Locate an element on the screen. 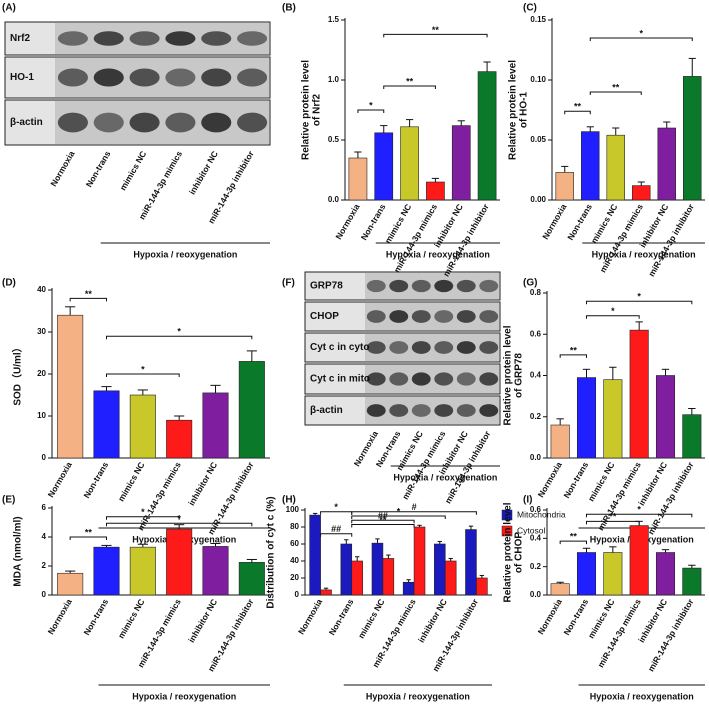  legend-swatch is located at coordinates (507, 531).